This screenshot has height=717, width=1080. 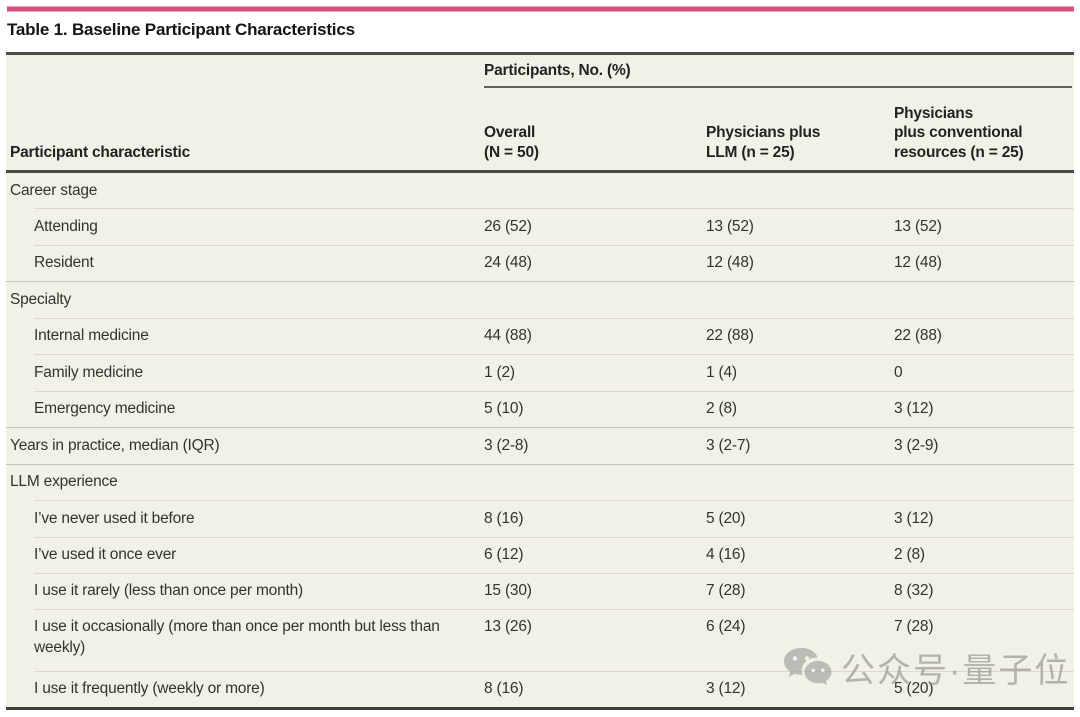 I want to click on row-label: I’ve never used it before, so click(x=114, y=518).